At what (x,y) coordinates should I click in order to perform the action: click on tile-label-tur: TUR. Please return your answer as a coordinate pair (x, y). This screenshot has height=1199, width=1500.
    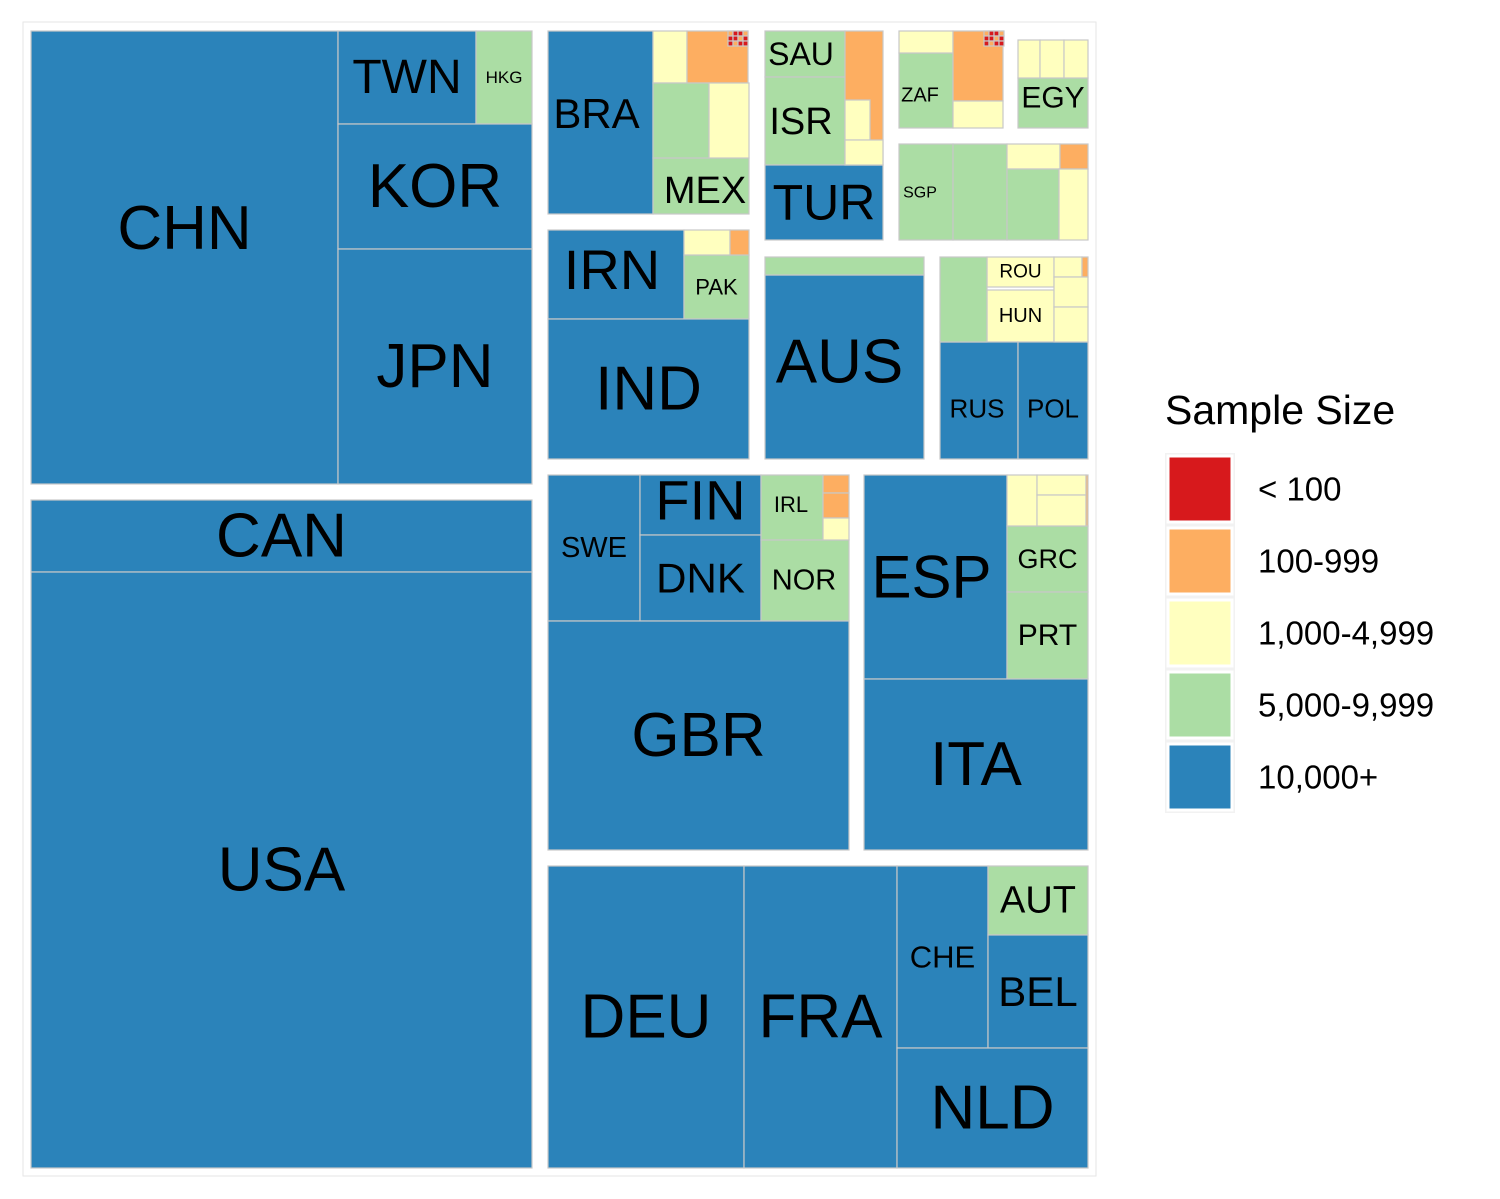
    Looking at the image, I should click on (824, 203).